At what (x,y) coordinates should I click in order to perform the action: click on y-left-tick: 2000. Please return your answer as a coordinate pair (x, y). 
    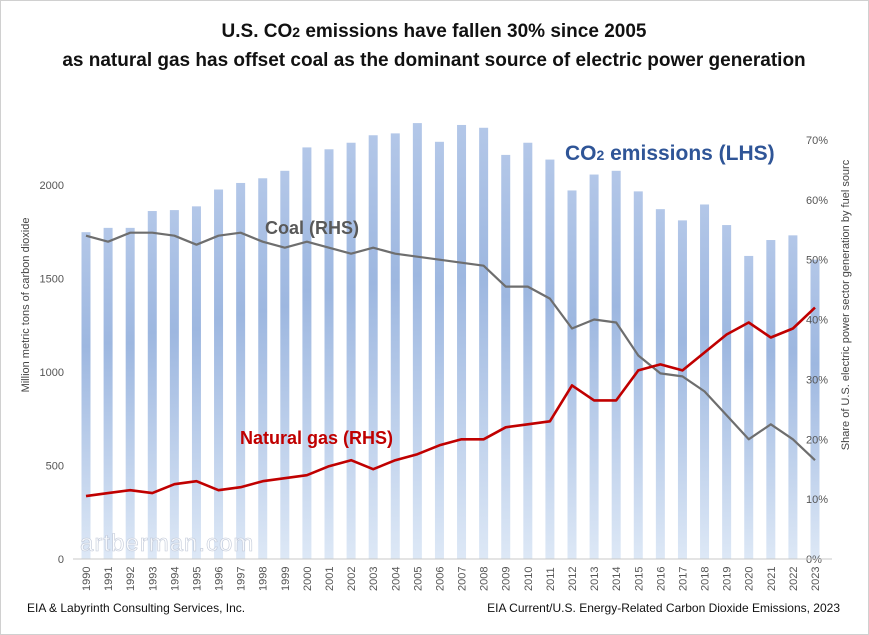
    Looking at the image, I should click on (52, 186).